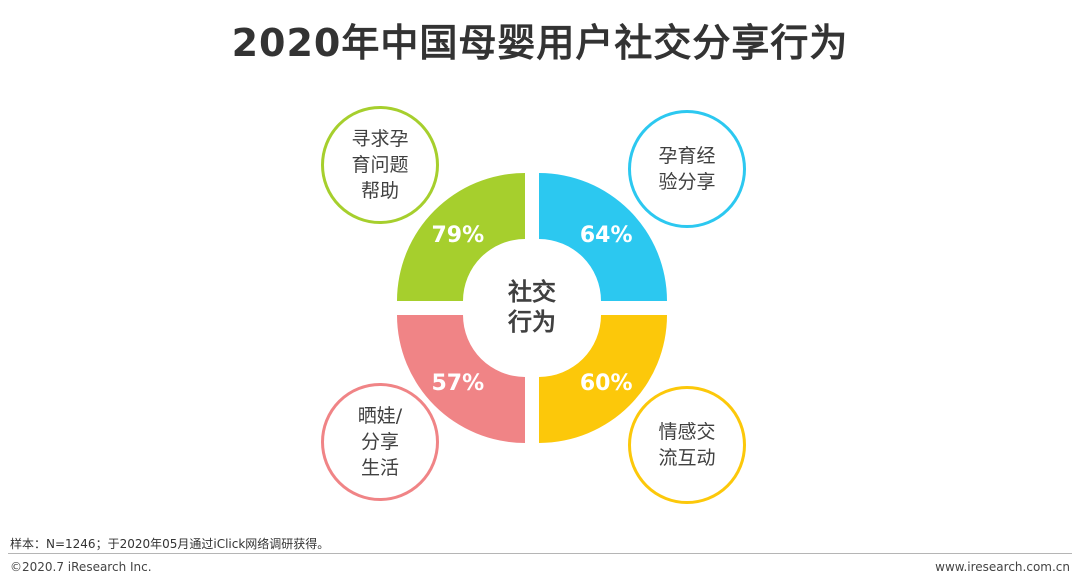  I want to click on website-link: www.iresearch.com.cn, so click(1002, 567).